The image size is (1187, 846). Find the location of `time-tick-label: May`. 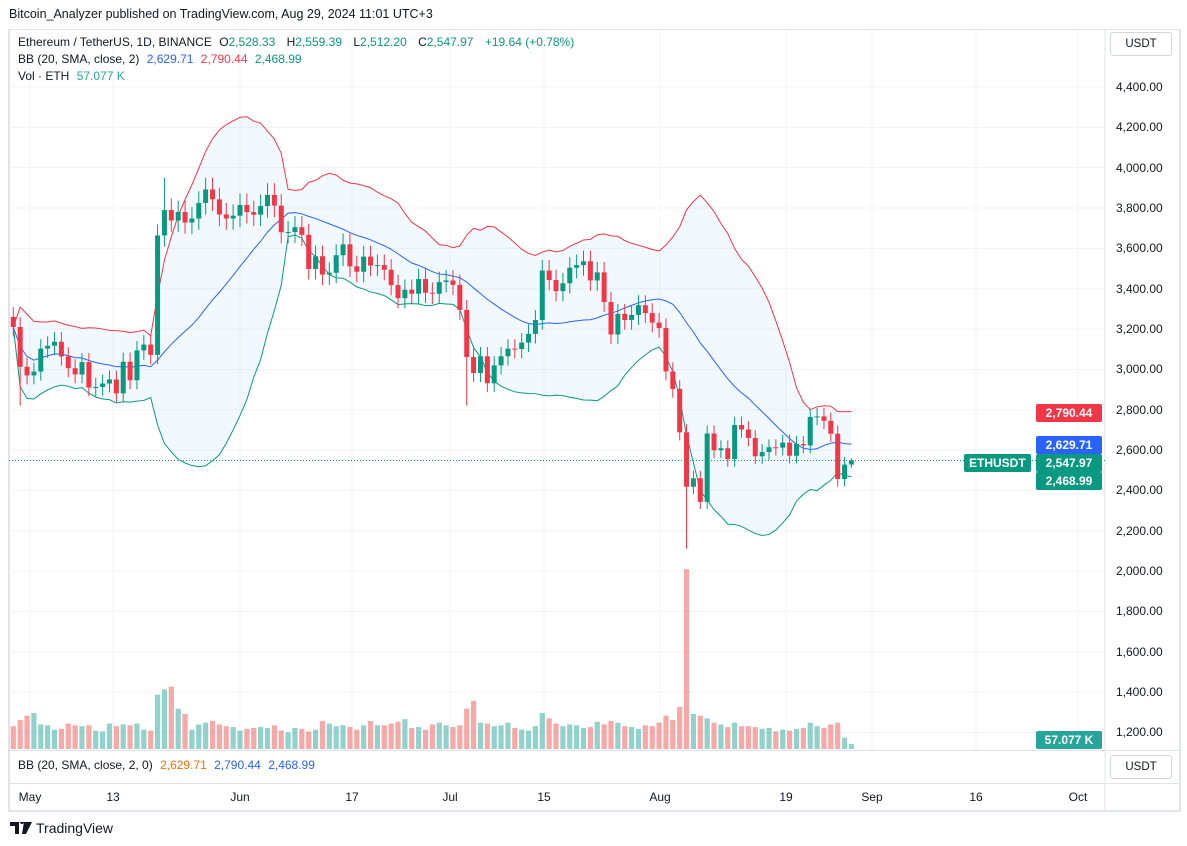

time-tick-label: May is located at coordinates (30, 797).